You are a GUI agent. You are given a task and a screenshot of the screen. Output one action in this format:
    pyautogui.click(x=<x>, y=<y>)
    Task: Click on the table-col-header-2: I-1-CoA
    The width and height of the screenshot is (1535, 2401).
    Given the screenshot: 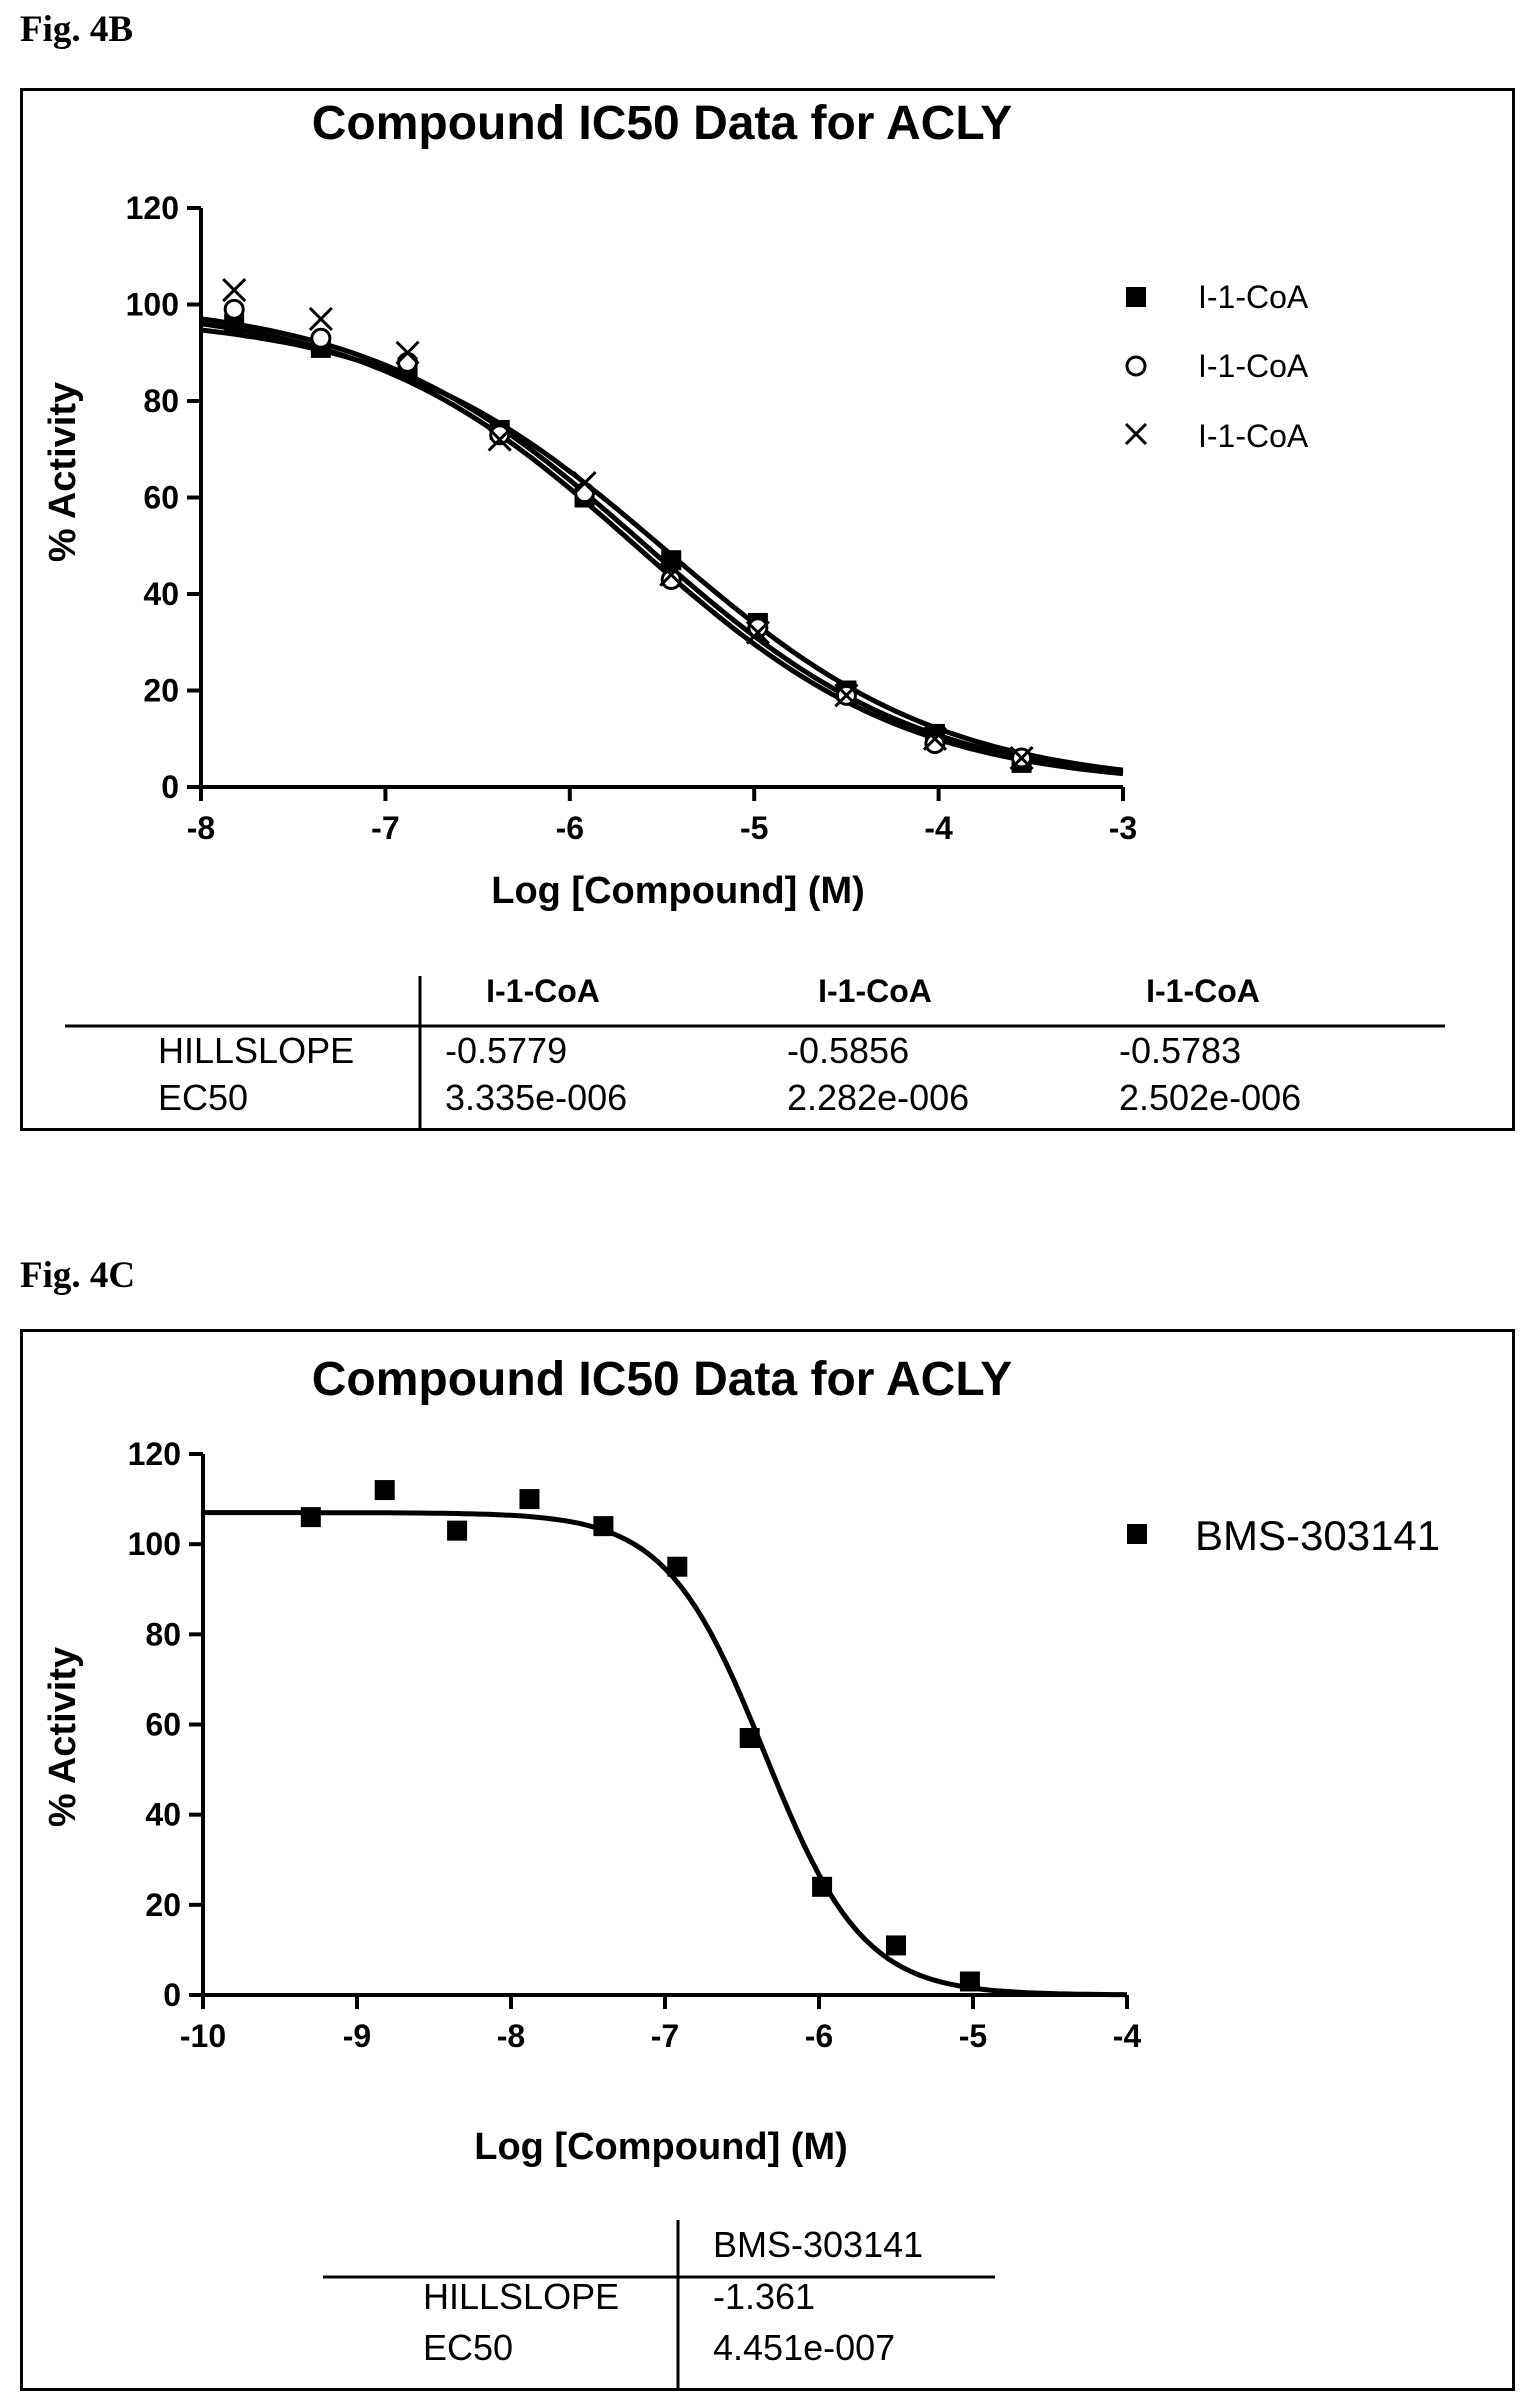 What is the action you would take?
    pyautogui.click(x=875, y=991)
    